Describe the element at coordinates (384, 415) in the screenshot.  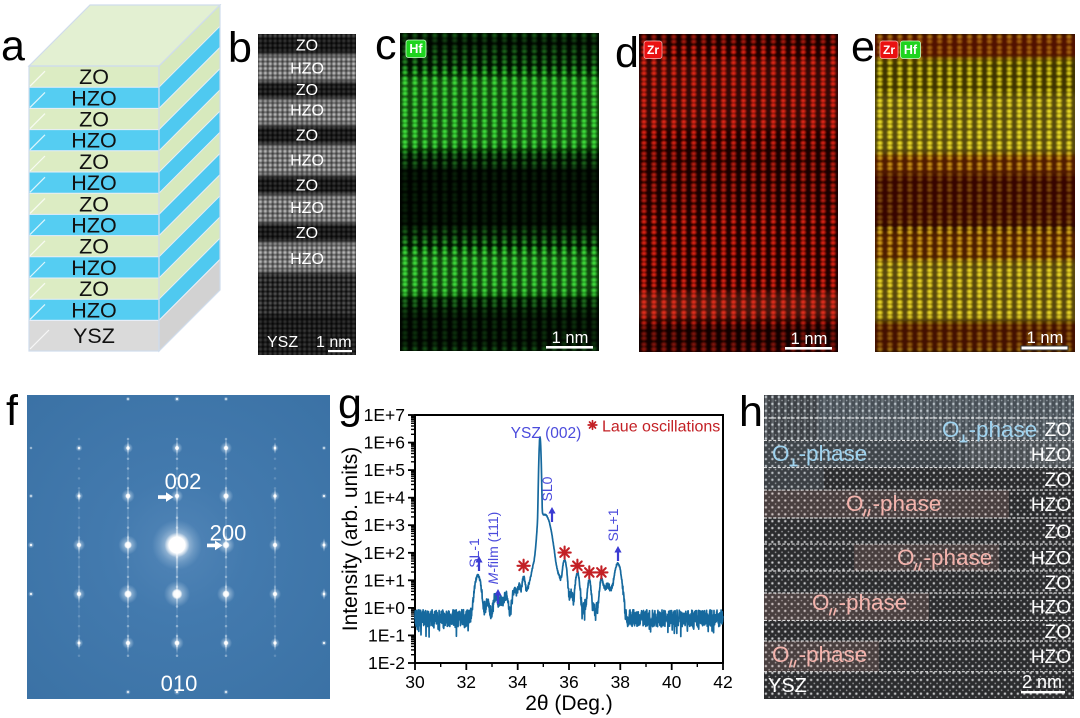
I see `svg-text: 1E+7` at that location.